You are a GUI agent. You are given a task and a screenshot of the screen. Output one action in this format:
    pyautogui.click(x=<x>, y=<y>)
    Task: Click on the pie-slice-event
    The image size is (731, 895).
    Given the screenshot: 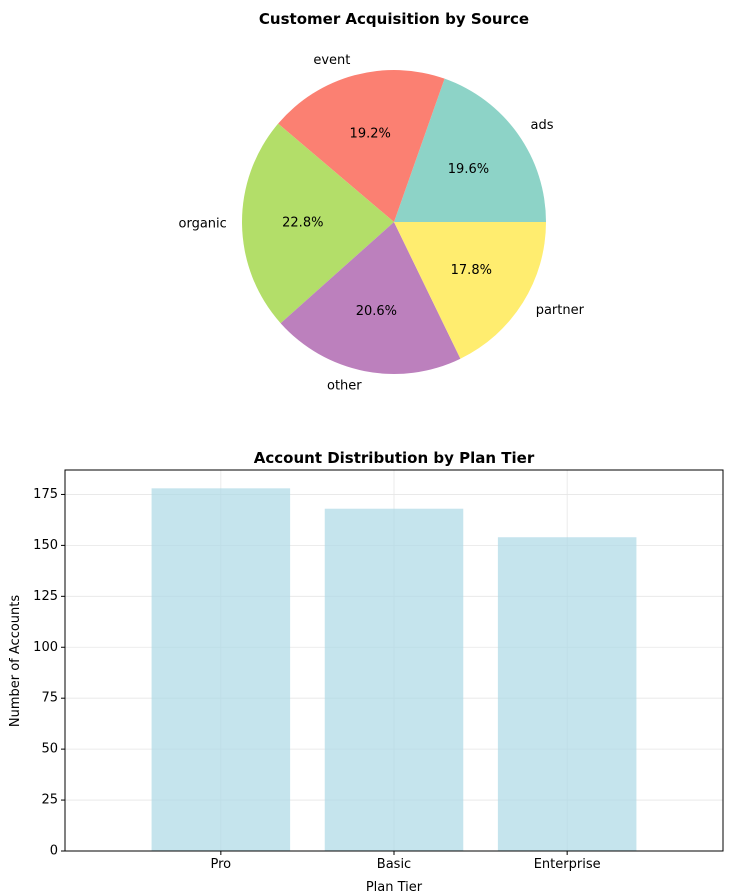 What is the action you would take?
    pyautogui.click(x=361, y=146)
    